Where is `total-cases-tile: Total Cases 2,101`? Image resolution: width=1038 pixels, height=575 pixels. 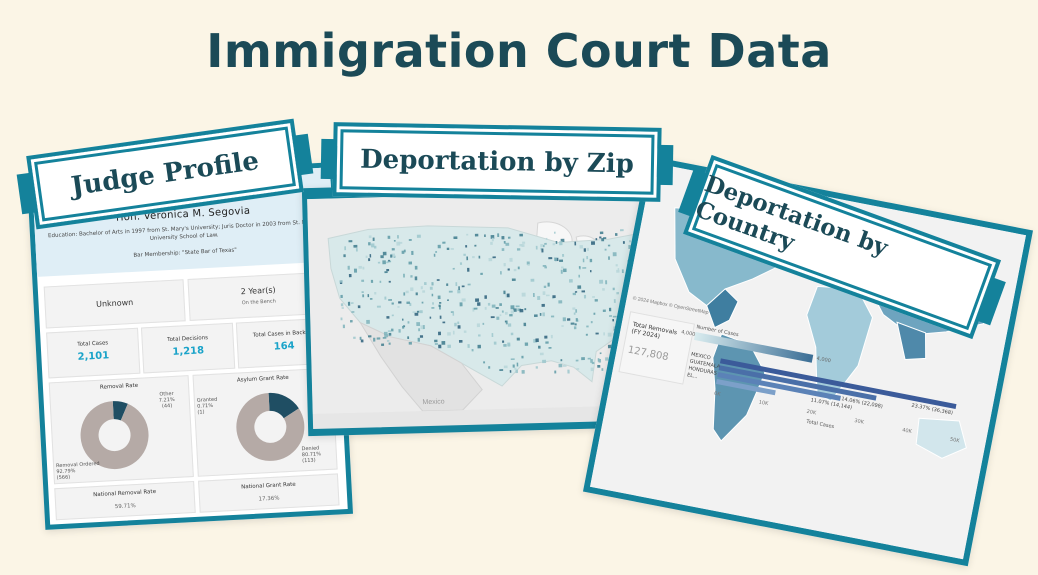 total-cases-tile: Total Cases 2,101 is located at coordinates (93, 353).